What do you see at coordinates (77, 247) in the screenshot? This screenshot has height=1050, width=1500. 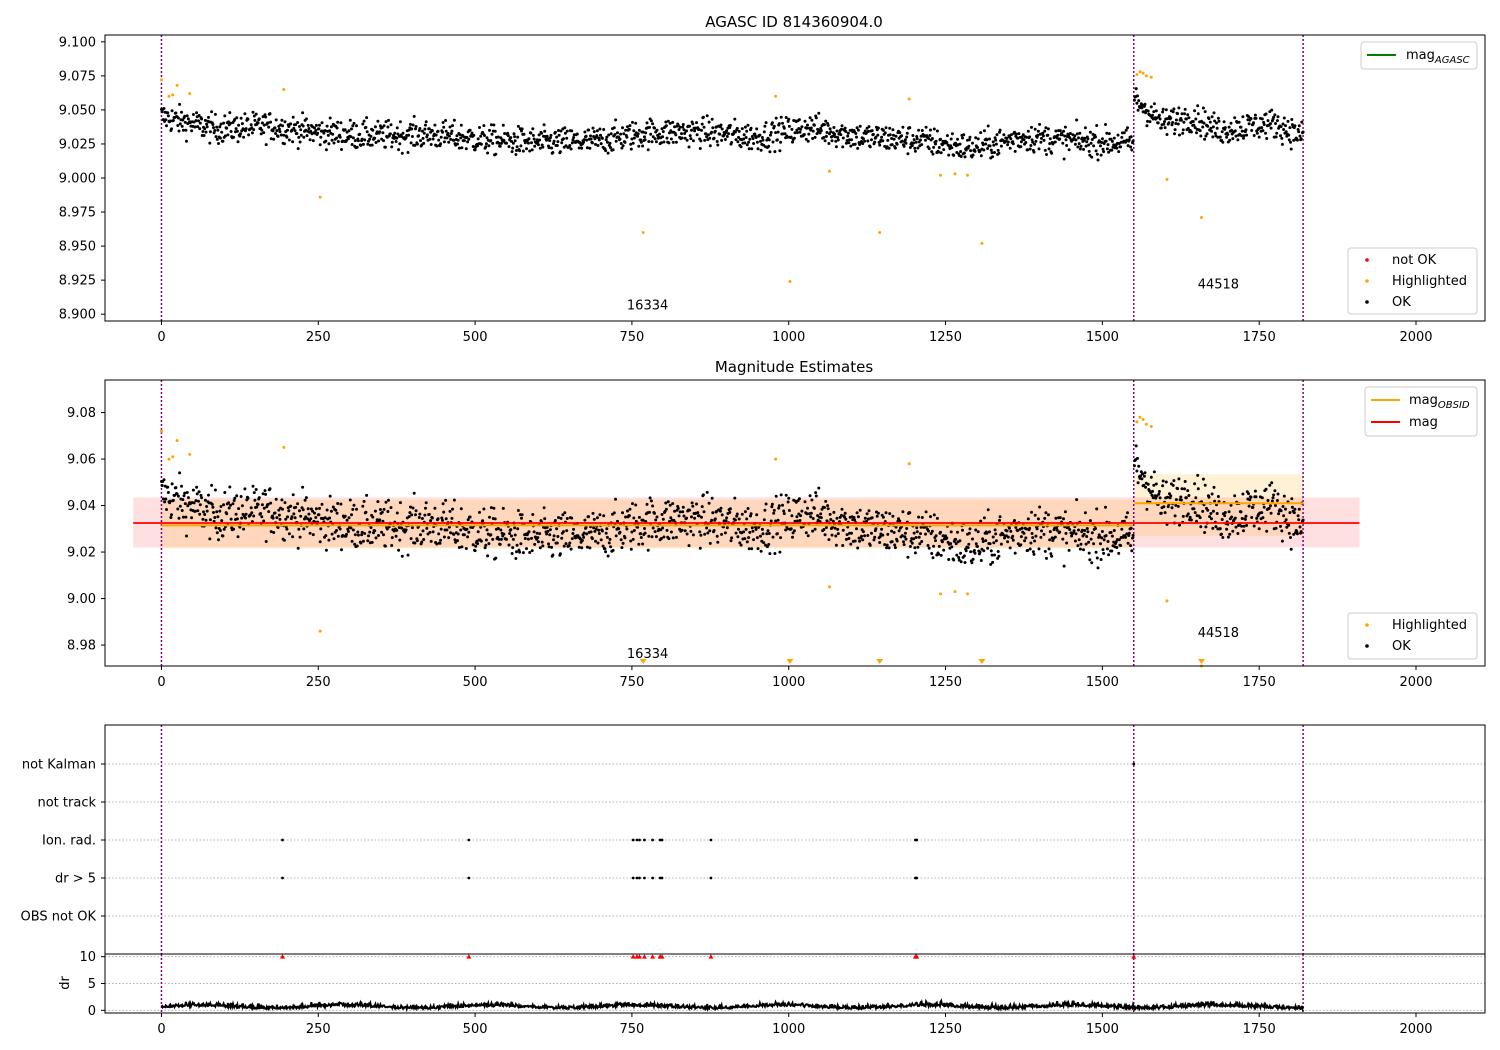 I see `p1-ytick-label: 8.950` at bounding box center [77, 247].